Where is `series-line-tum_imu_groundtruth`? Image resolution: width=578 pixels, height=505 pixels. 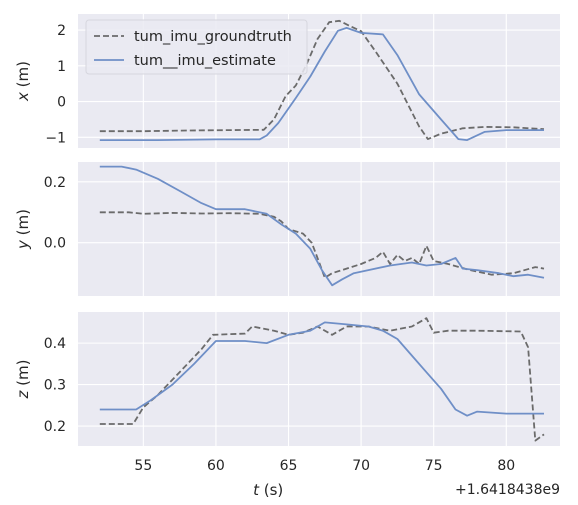 series-line-tum_imu_groundtruth is located at coordinates (322, 245).